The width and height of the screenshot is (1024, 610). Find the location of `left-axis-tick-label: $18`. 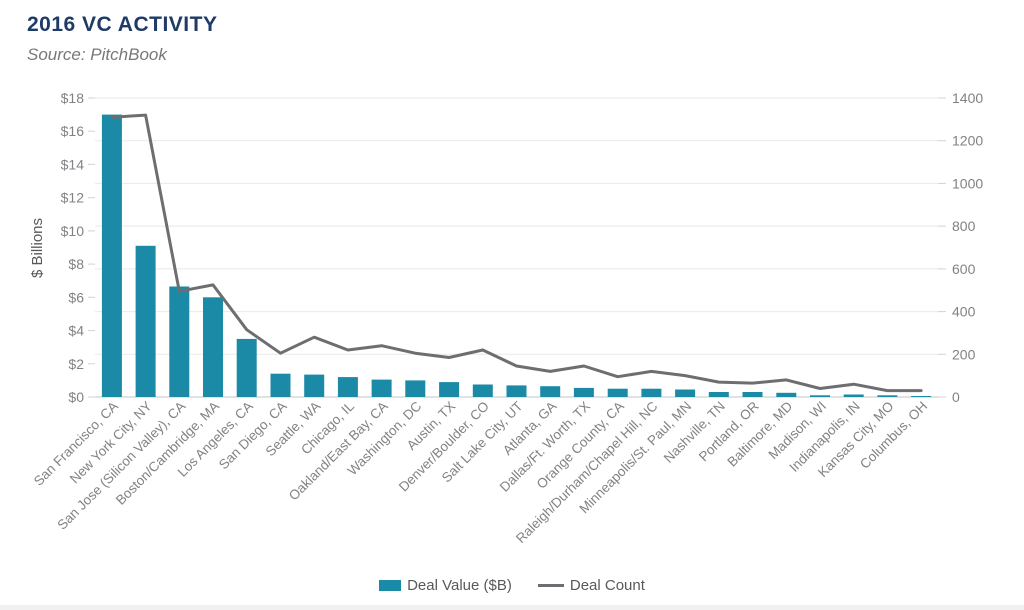

left-axis-tick-label: $18 is located at coordinates (73, 98).